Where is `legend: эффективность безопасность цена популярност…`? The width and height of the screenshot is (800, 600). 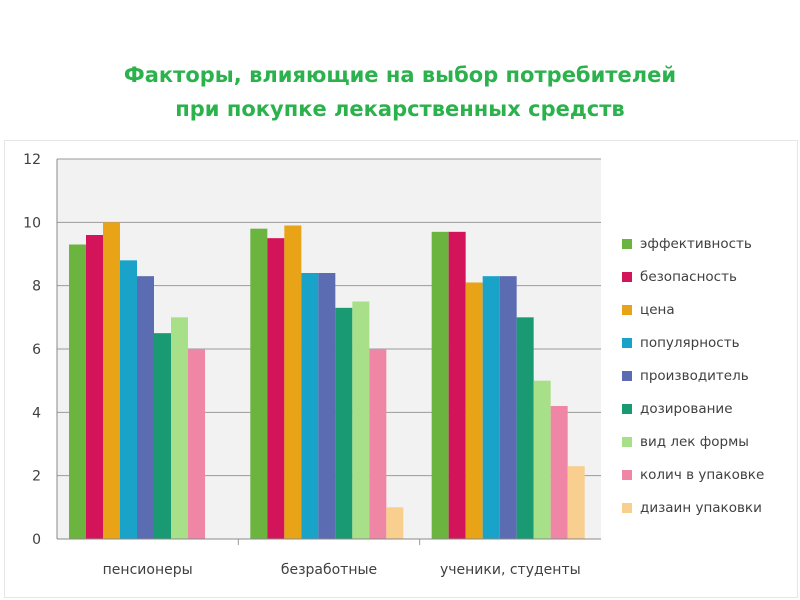 legend: эффективность безопасность цена популярност… is located at coordinates (710, 375).